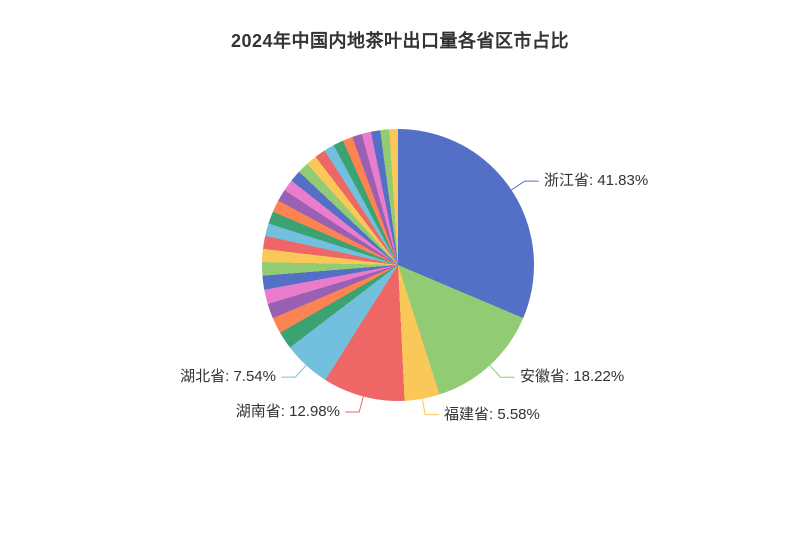 The height and width of the screenshot is (533, 800). Describe the element at coordinates (525, 185) in the screenshot. I see `leader-line-zhejiang` at that location.